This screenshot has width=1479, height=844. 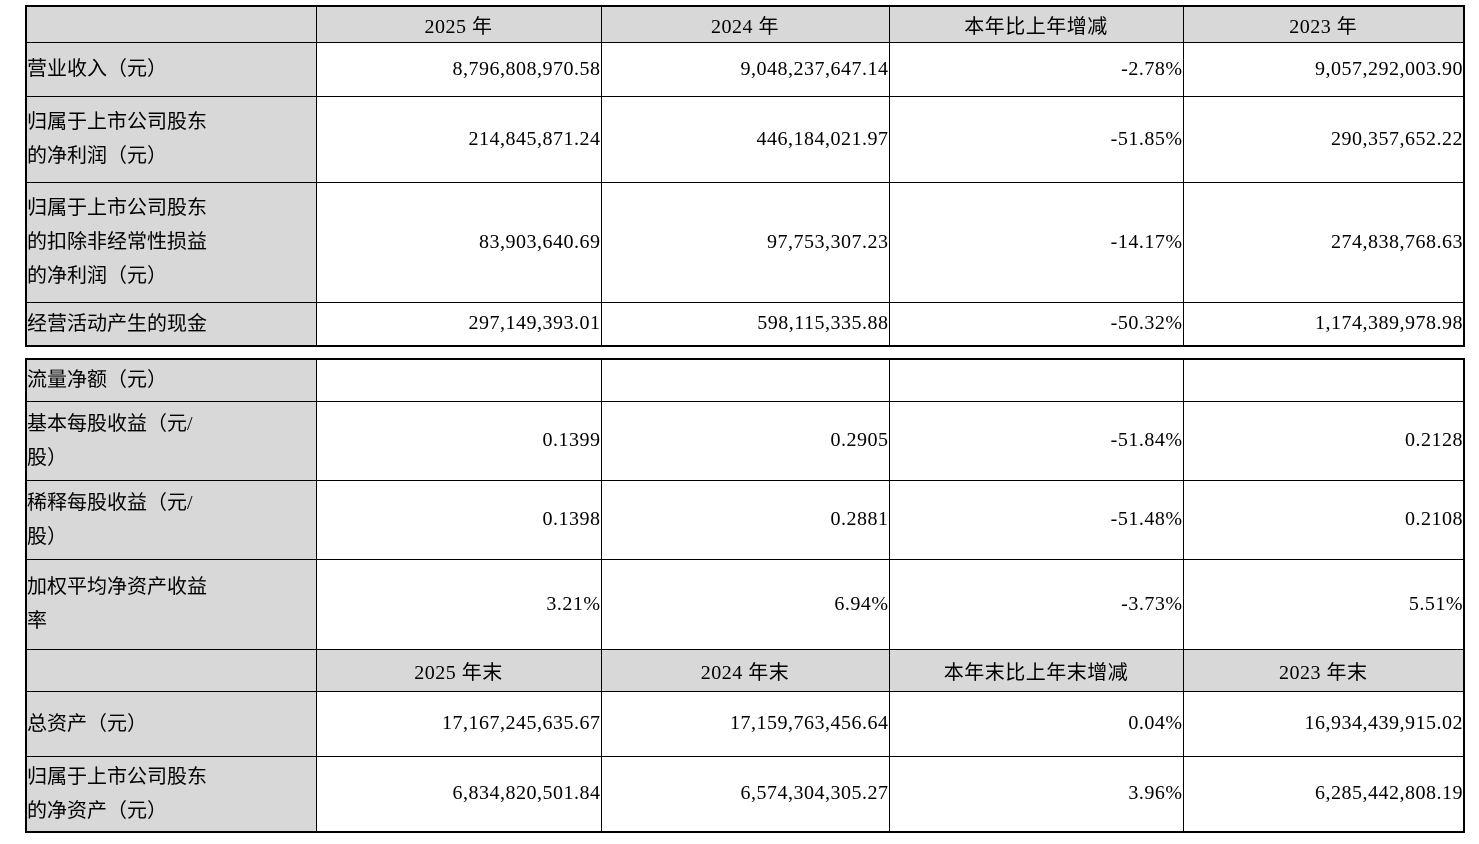 What do you see at coordinates (171, 440) in the screenshot?
I see `basic-eps-row-label: 基本每股收益（元/ 股）` at bounding box center [171, 440].